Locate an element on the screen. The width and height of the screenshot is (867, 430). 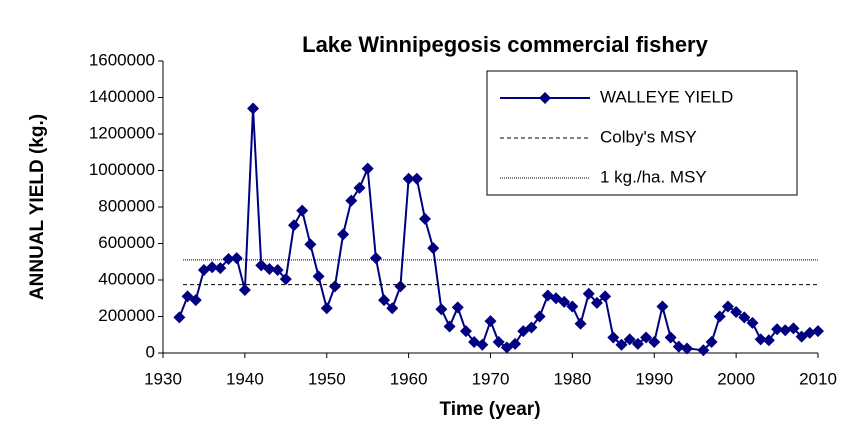
y-axis-label: ANNUAL YIELD (kg.) is located at coordinates (37, 207).